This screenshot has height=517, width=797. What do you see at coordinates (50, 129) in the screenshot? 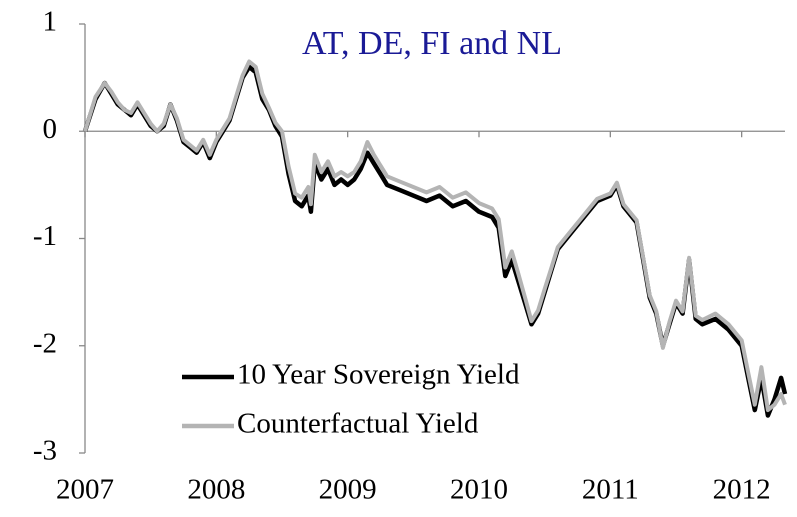
I see `y-tick-label: 0` at bounding box center [50, 129].